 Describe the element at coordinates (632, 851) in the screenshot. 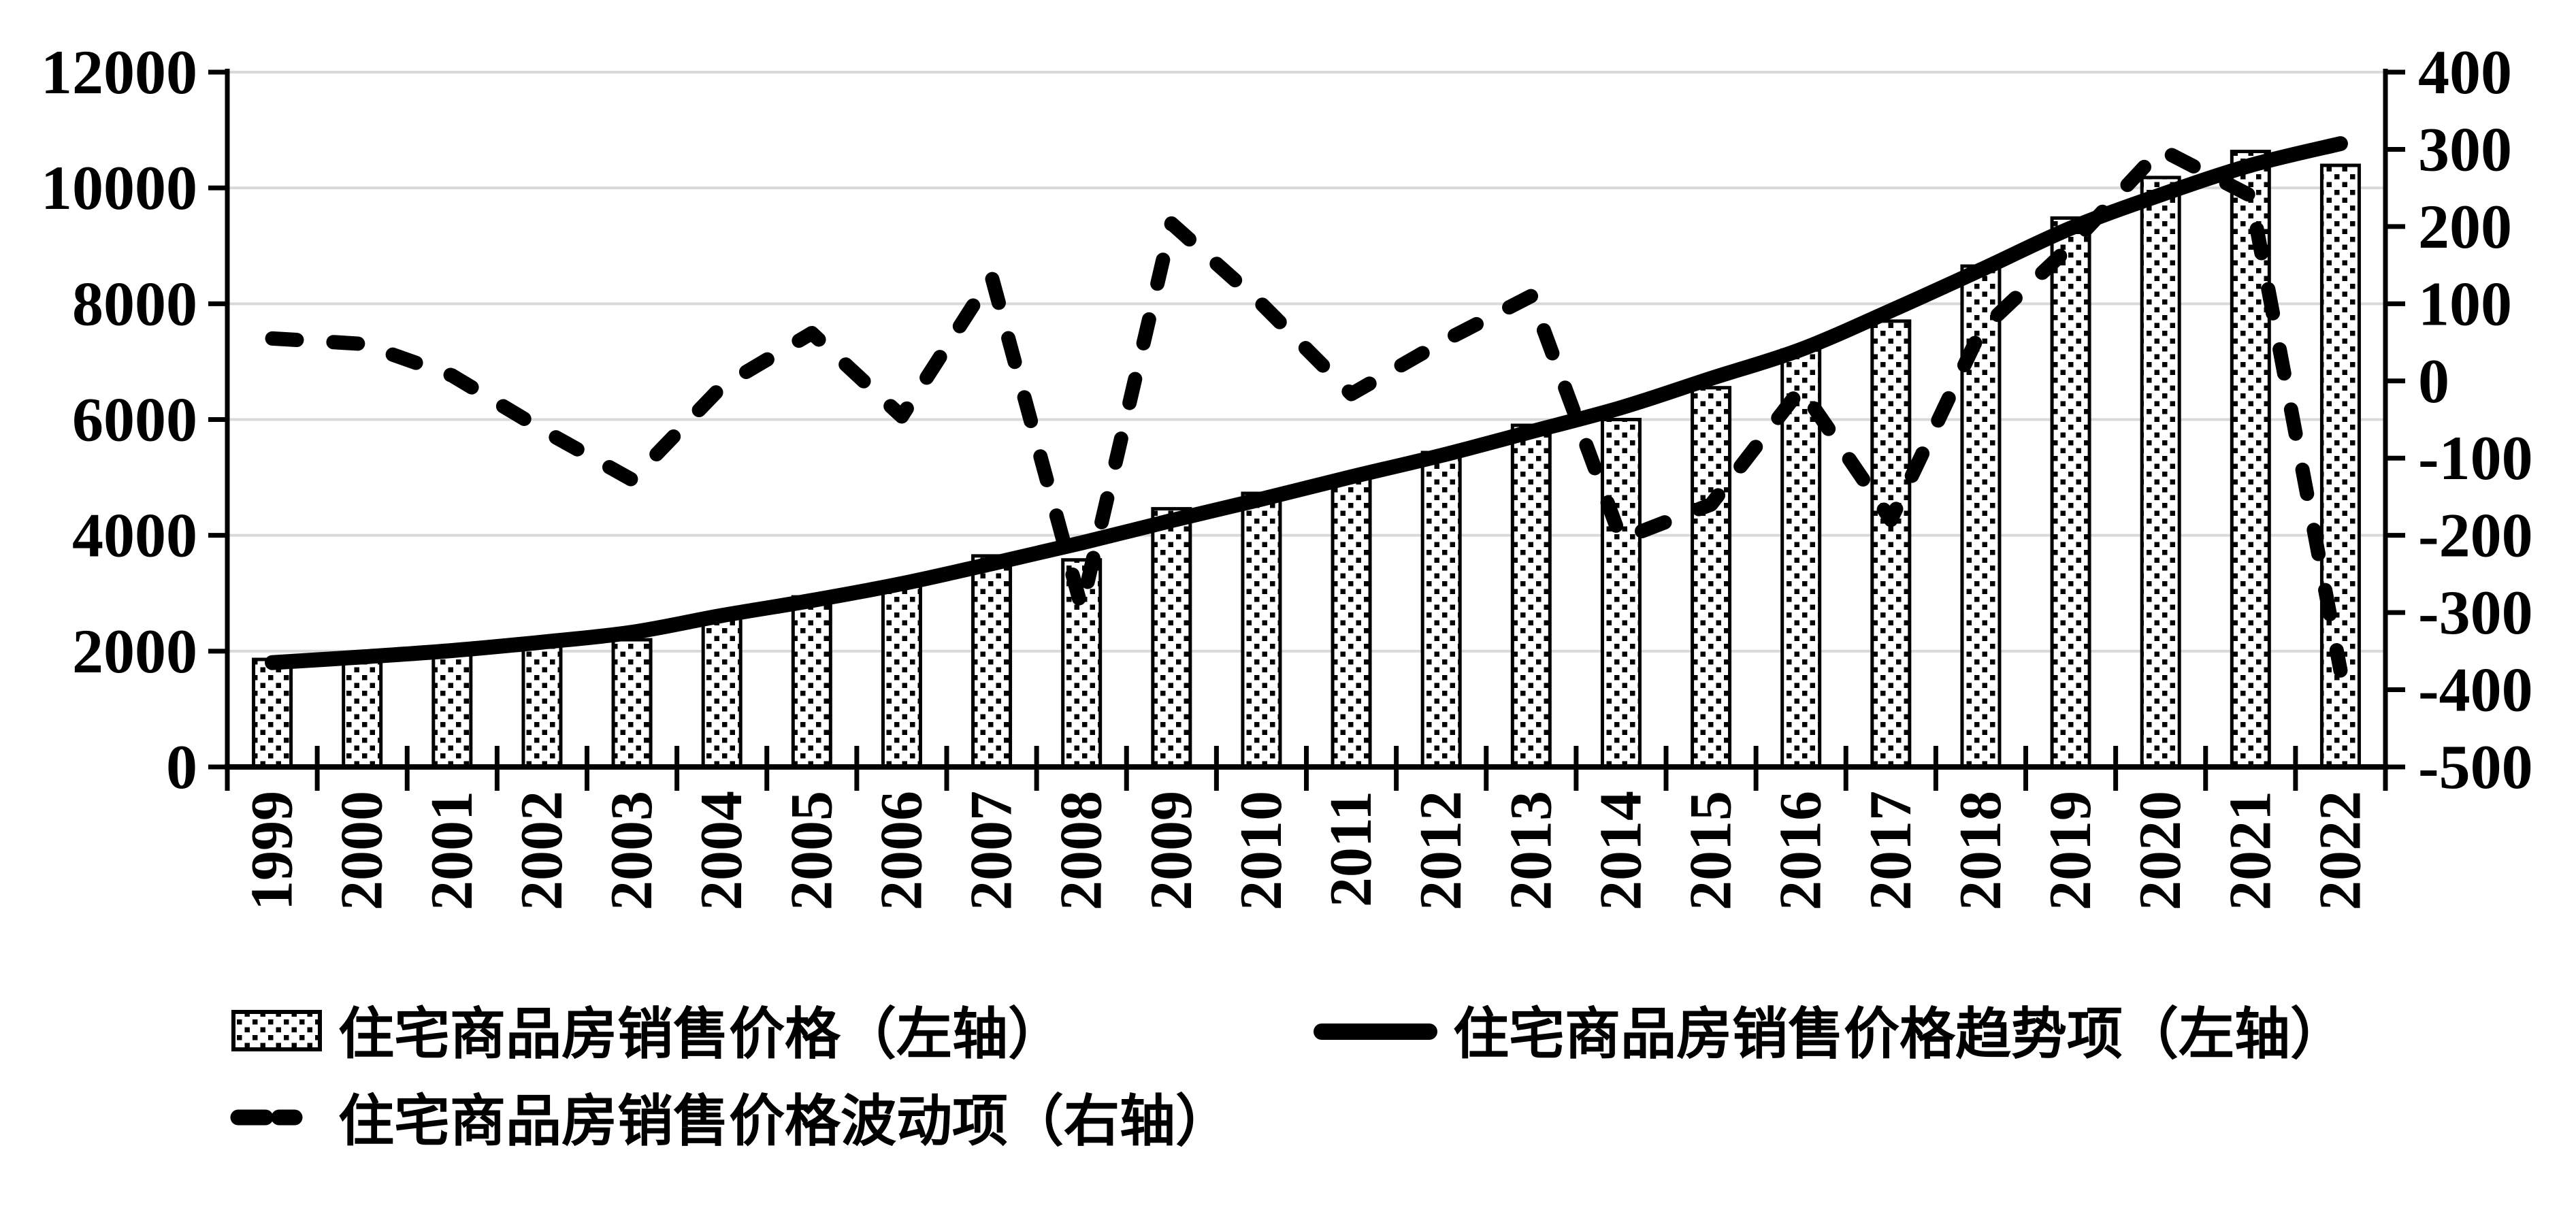

I see `year-label-2003: 2003` at that location.